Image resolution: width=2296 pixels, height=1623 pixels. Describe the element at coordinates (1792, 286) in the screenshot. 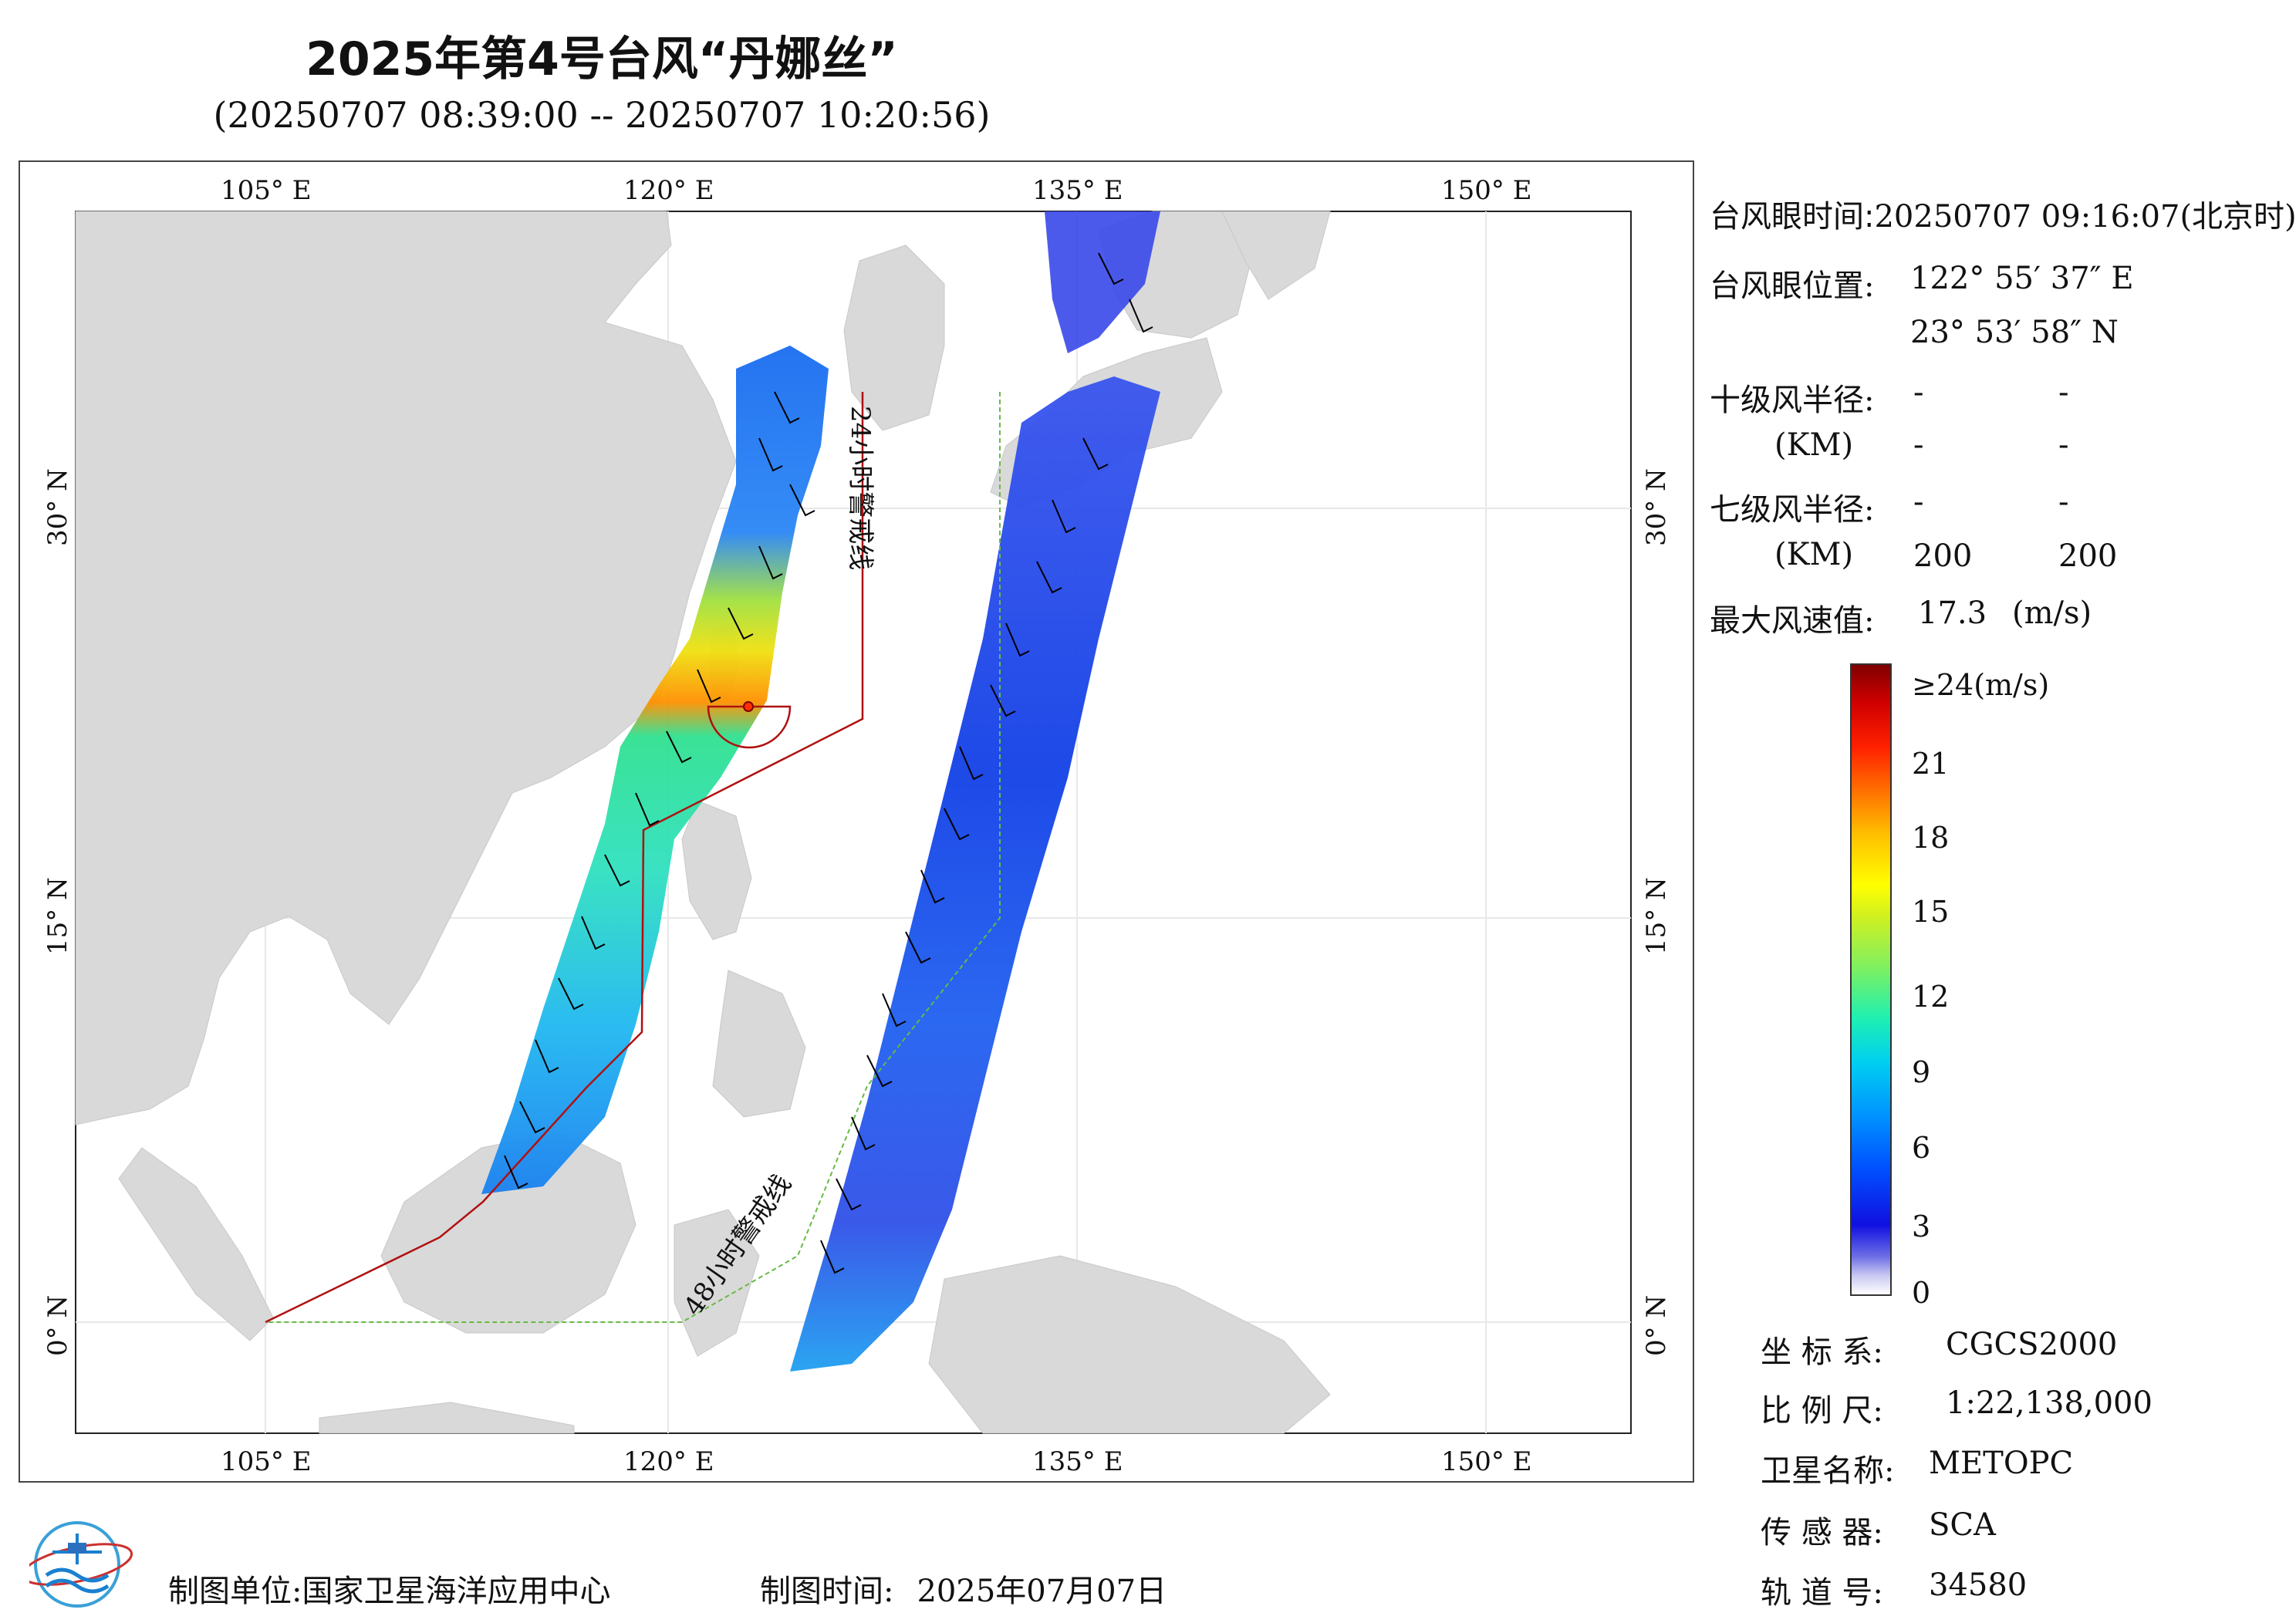

I see `eye-pos-label: 台风眼位置:` at that location.